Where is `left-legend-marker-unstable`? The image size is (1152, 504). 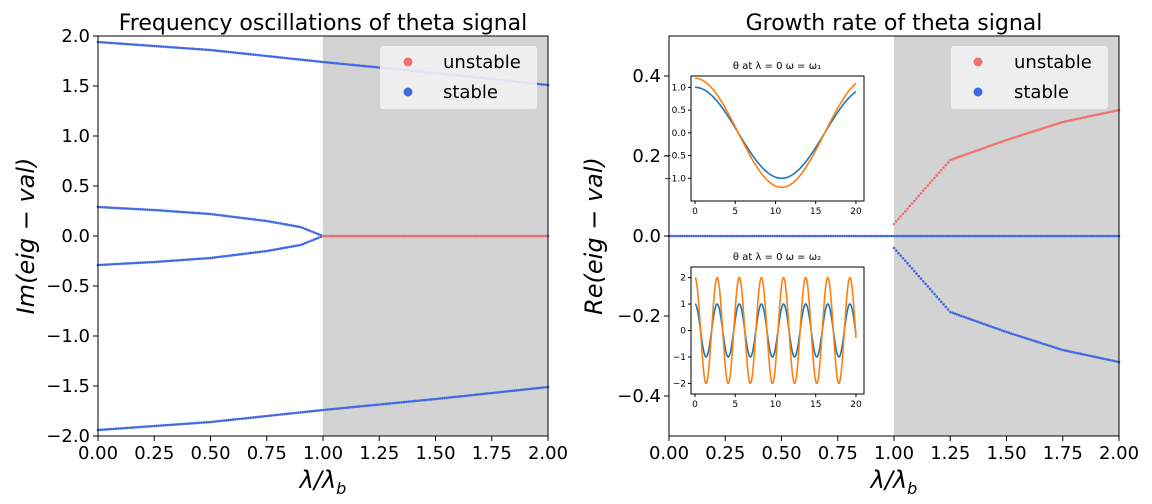
left-legend-marker-unstable is located at coordinates (408, 62).